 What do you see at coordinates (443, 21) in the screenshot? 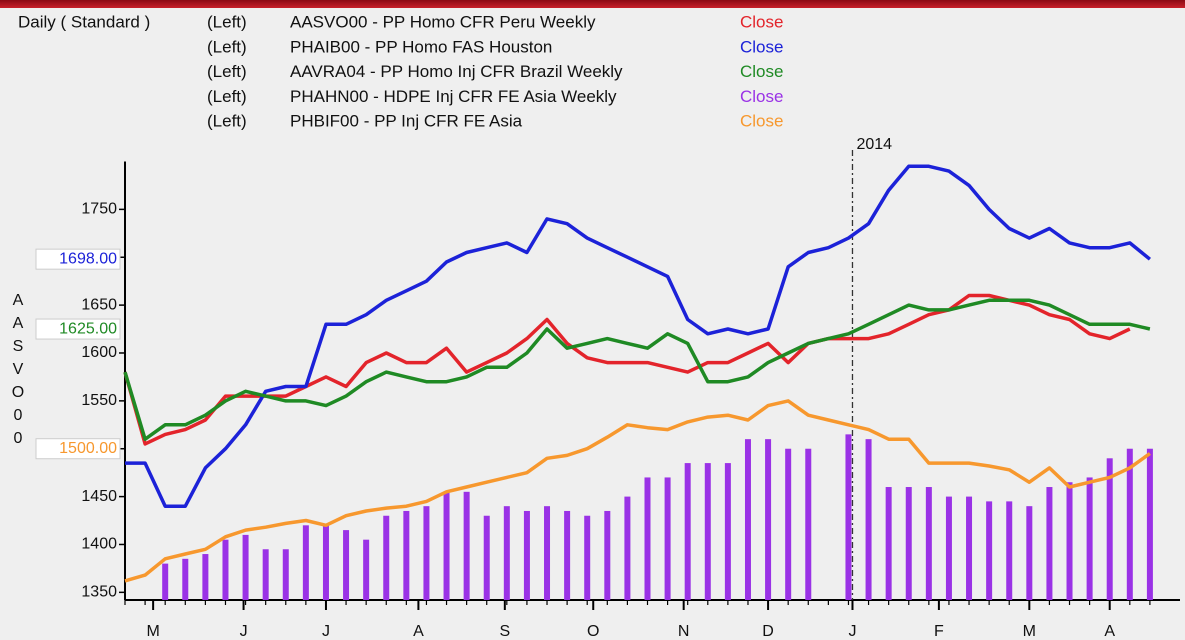
I see `legend-name: AASVO00 - PP Homo CFR Peru Weekly` at bounding box center [443, 21].